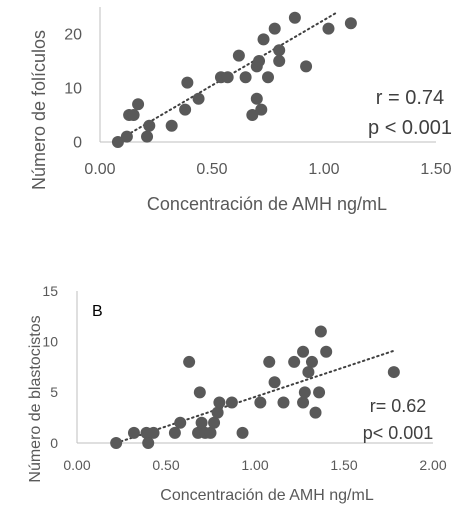  Describe the element at coordinates (54, 392) in the screenshot. I see `y-tick-label: 5` at that location.